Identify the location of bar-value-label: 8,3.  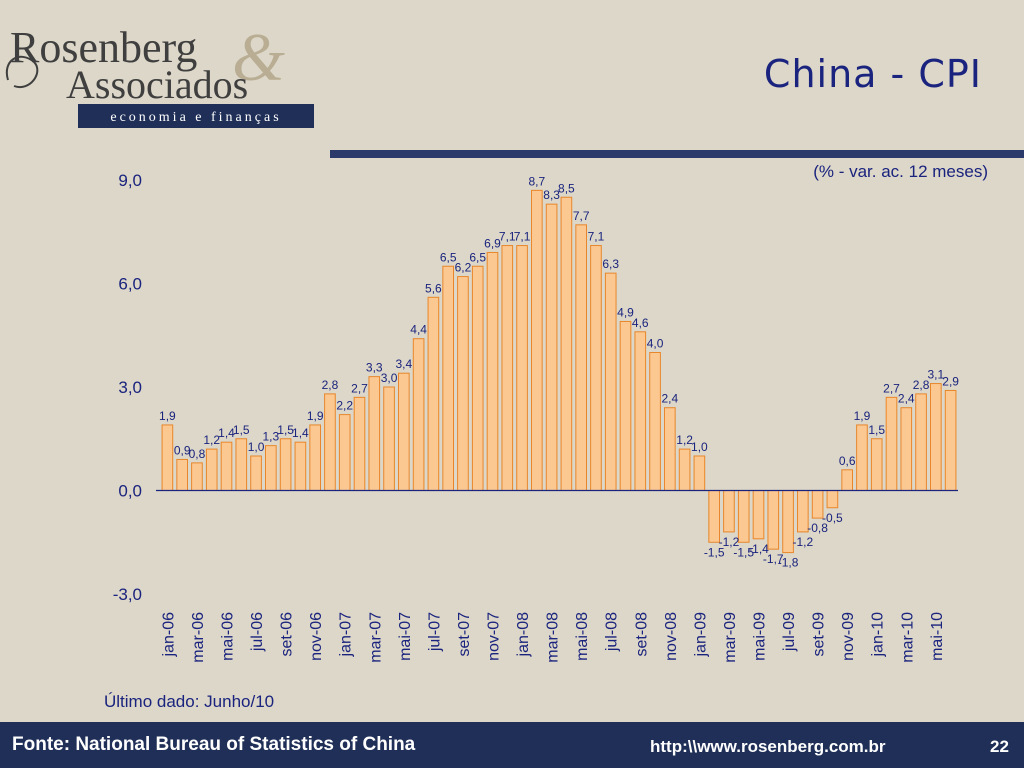
(551, 195).